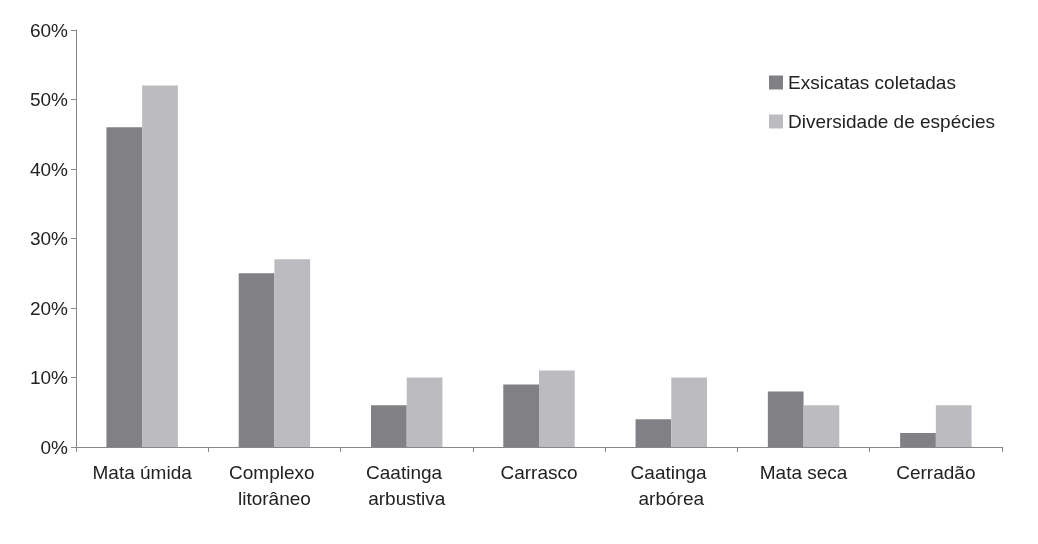 This screenshot has width=1038, height=544. Describe the element at coordinates (539, 472) in the screenshot. I see `x-tick-label: Carrasco` at that location.